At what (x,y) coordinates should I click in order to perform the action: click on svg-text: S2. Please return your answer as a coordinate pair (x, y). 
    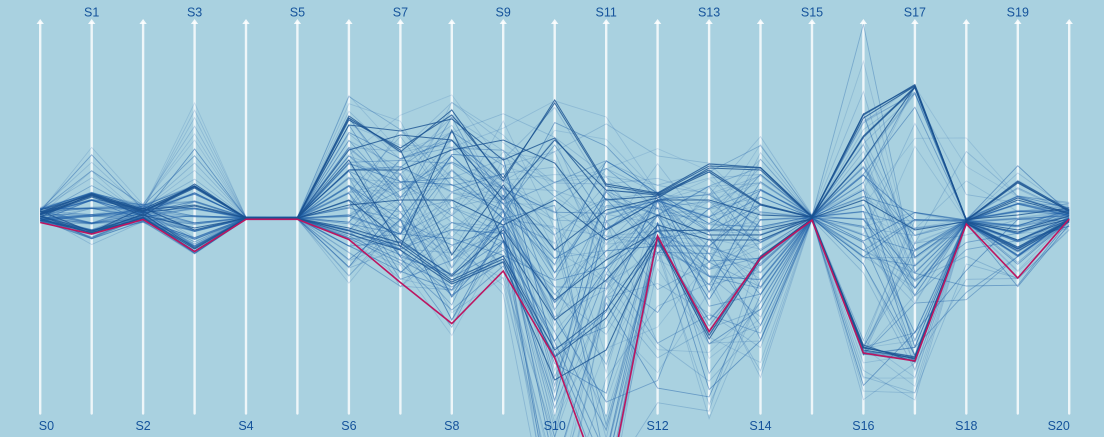
    Looking at the image, I should click on (142, 426).